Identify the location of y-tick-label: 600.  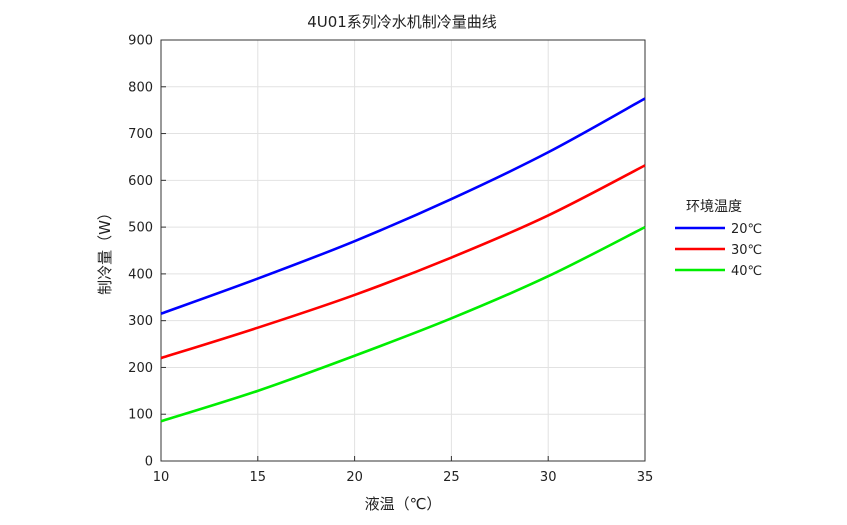
(140, 181).